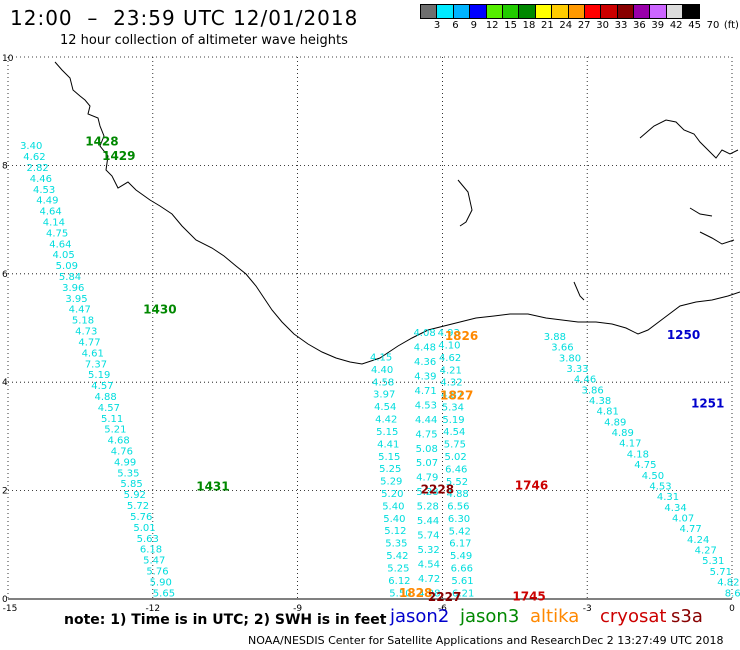 This screenshot has width=740, height=650. I want to click on swh-value-label: 3.33, so click(577, 369).